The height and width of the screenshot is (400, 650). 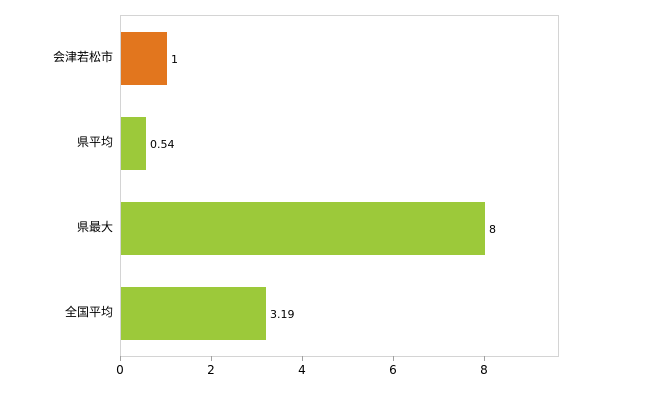 What do you see at coordinates (211, 370) in the screenshot?
I see `x-tick-label-1: 2` at bounding box center [211, 370].